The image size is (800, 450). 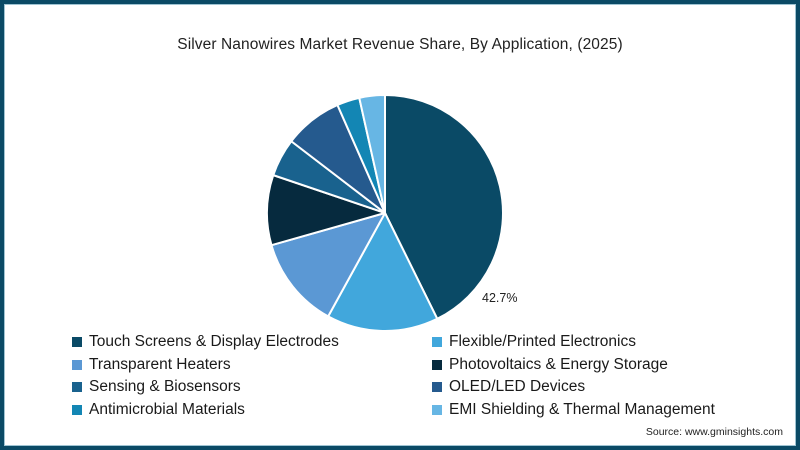 I want to click on source-note: Source: www.gminsights.com, so click(x=714, y=432).